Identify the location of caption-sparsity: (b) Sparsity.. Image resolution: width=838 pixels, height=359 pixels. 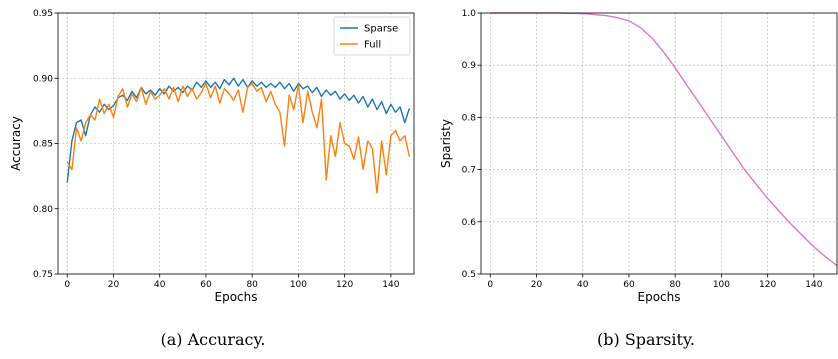
(646, 339).